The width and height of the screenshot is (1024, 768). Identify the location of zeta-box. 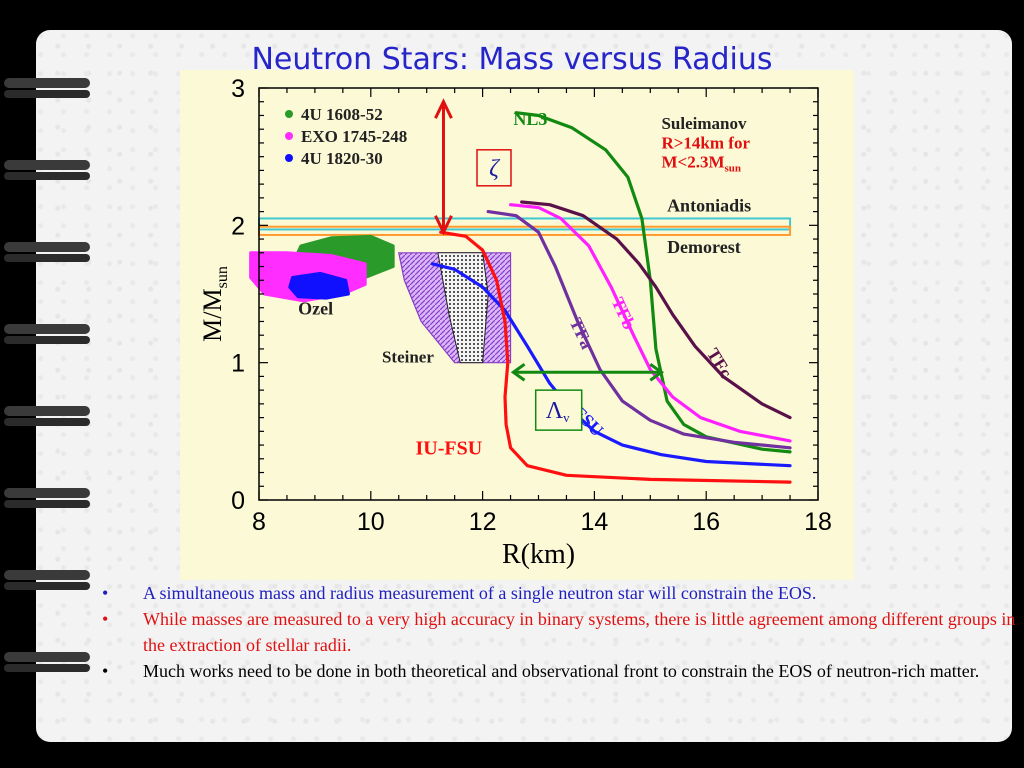
(494, 168).